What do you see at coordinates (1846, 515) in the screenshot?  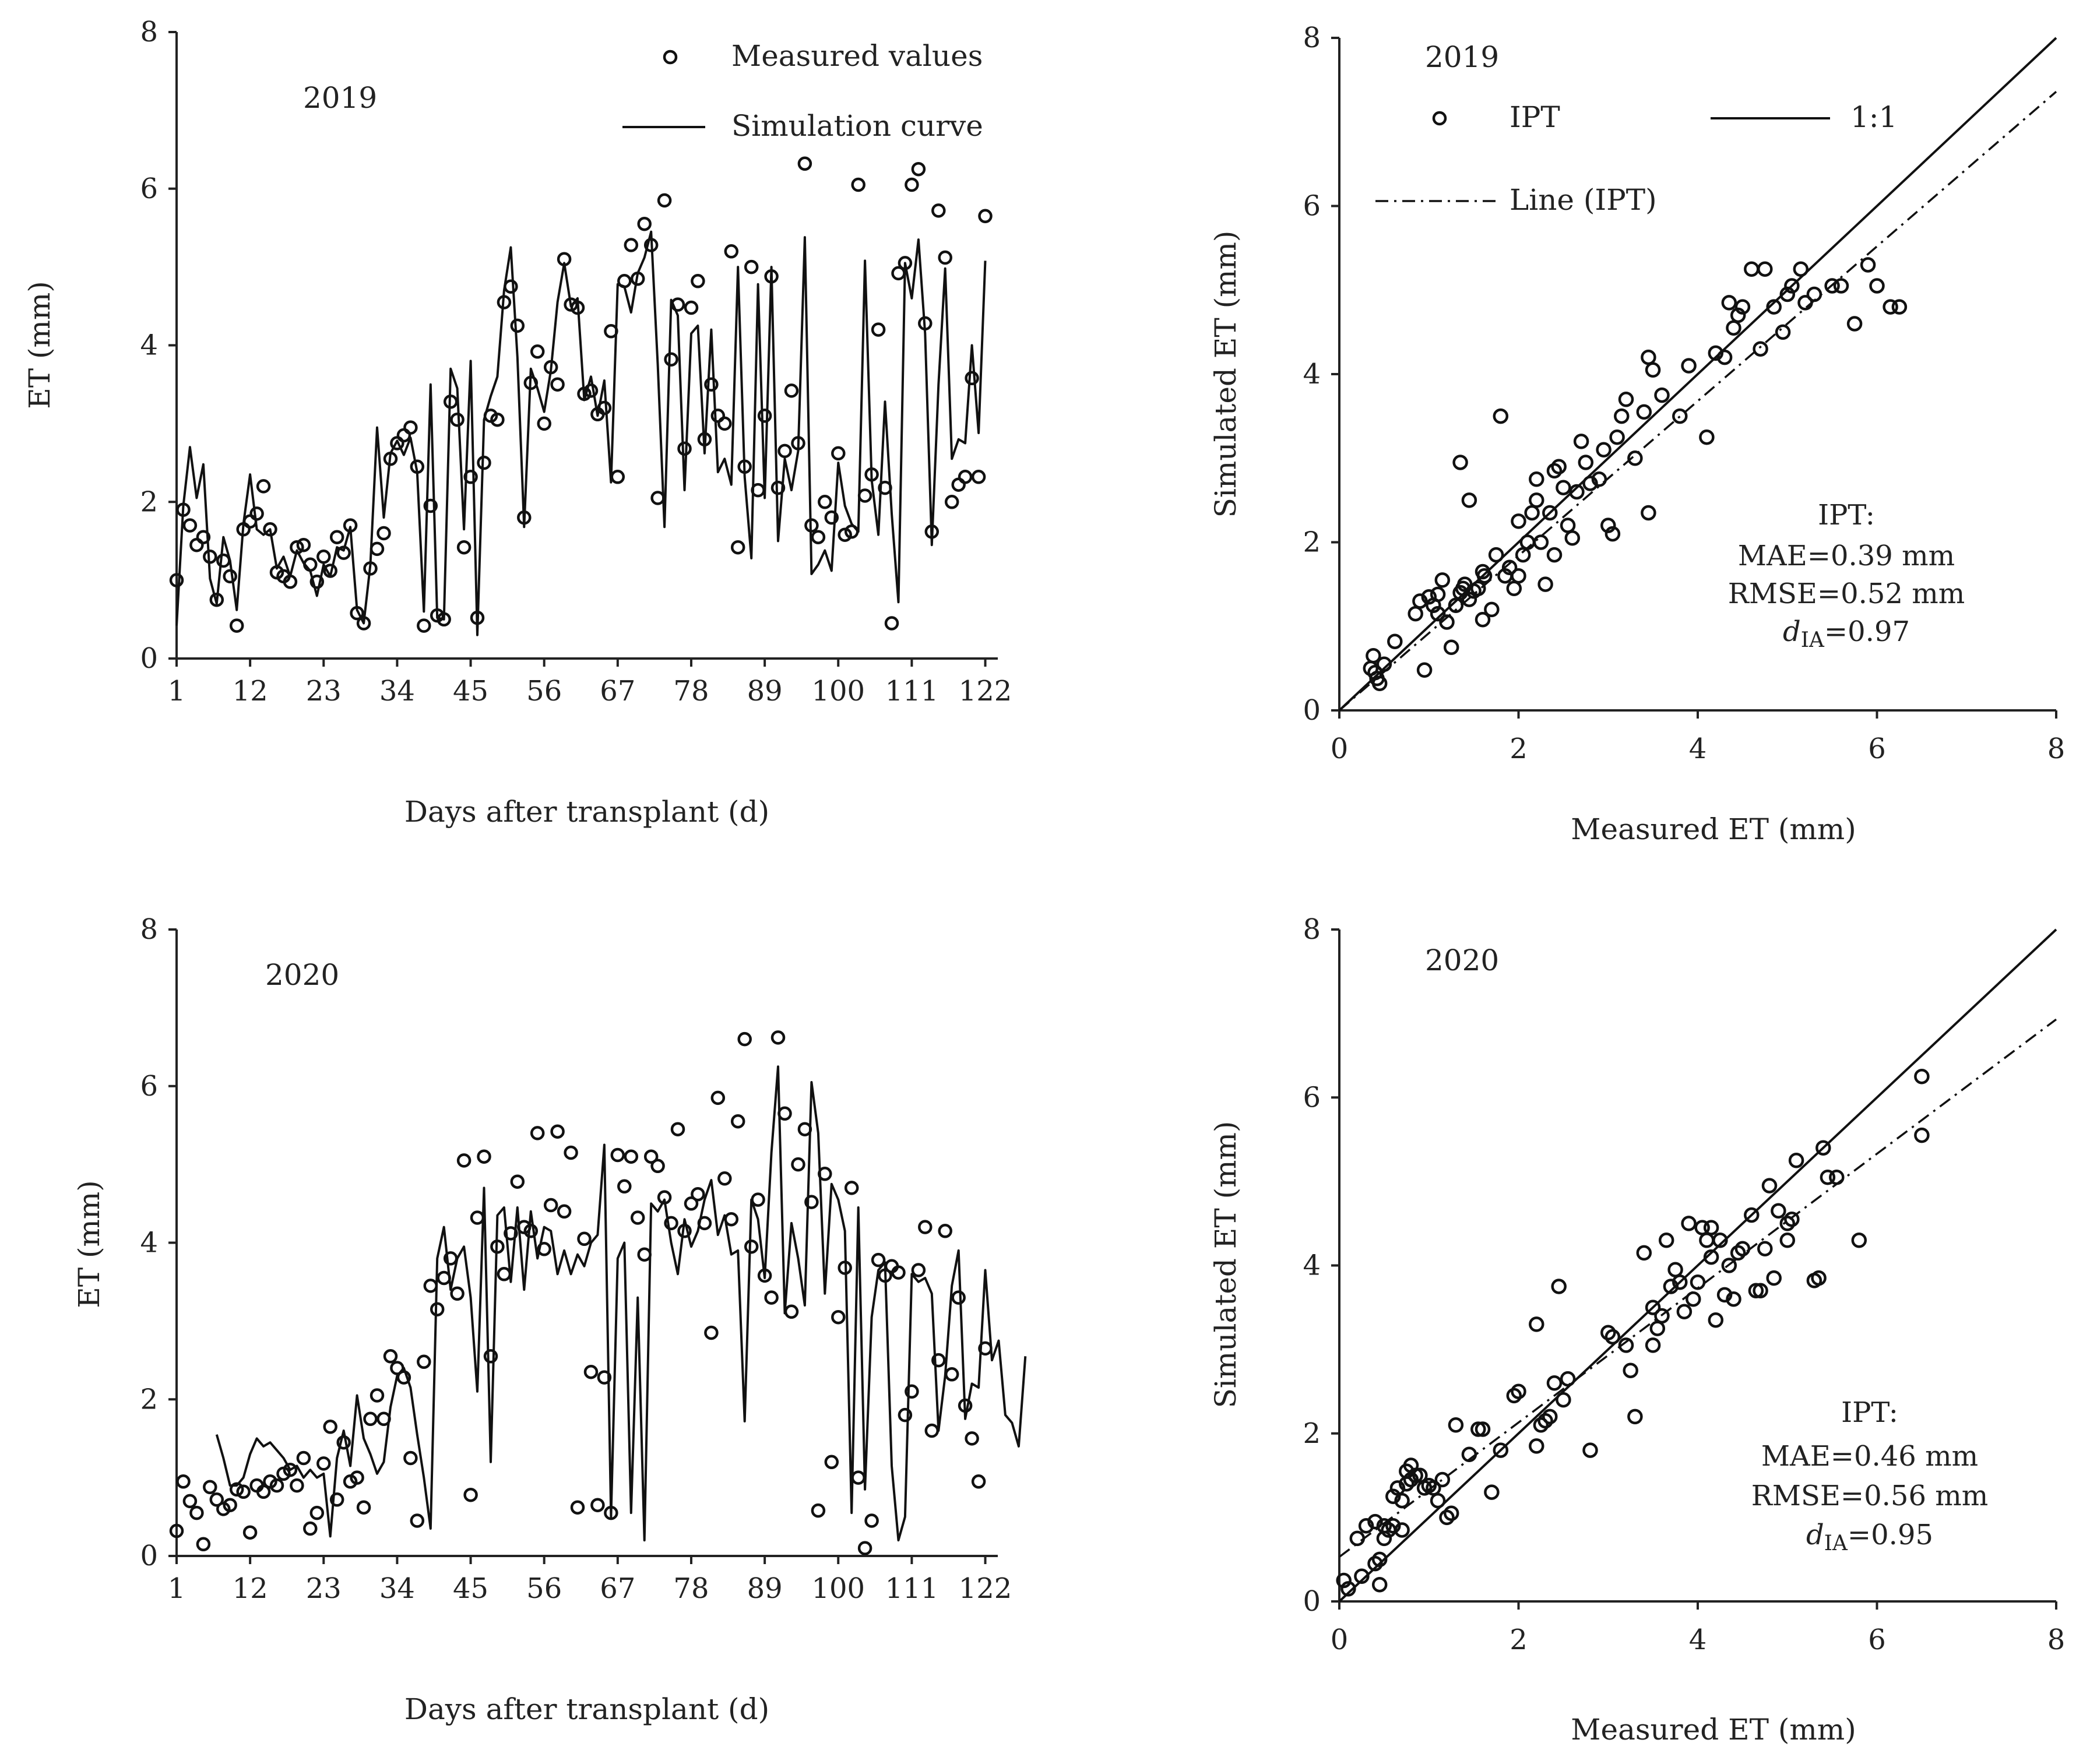 I see `stats-title: IPT:` at bounding box center [1846, 515].